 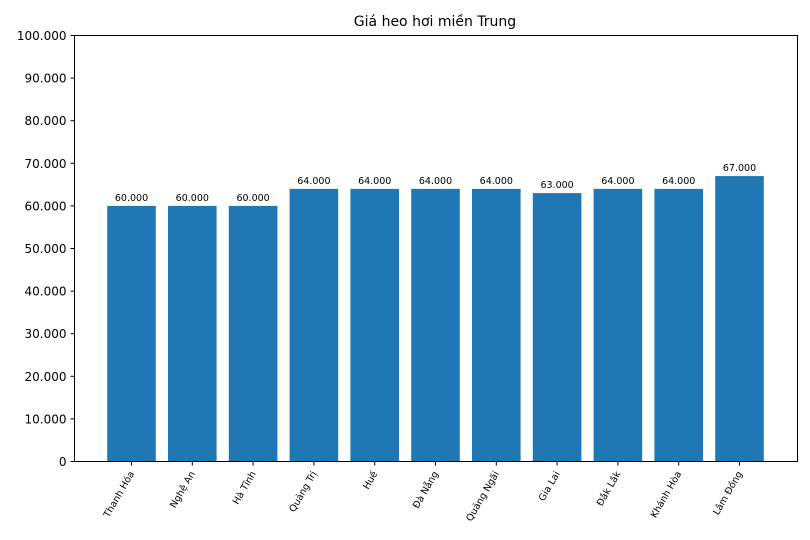 What do you see at coordinates (46, 334) in the screenshot?
I see `y-tick-label: 30.000` at bounding box center [46, 334].